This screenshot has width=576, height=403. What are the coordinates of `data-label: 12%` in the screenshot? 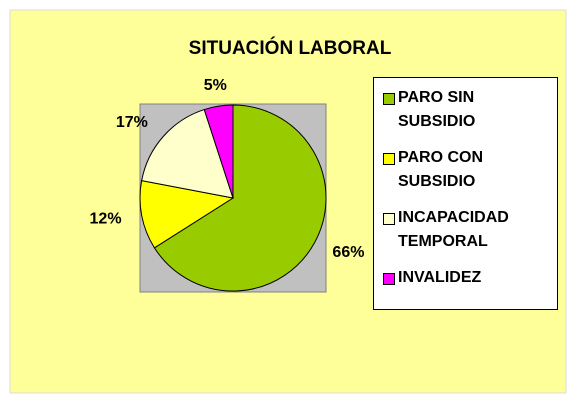 It's located at (106, 218).